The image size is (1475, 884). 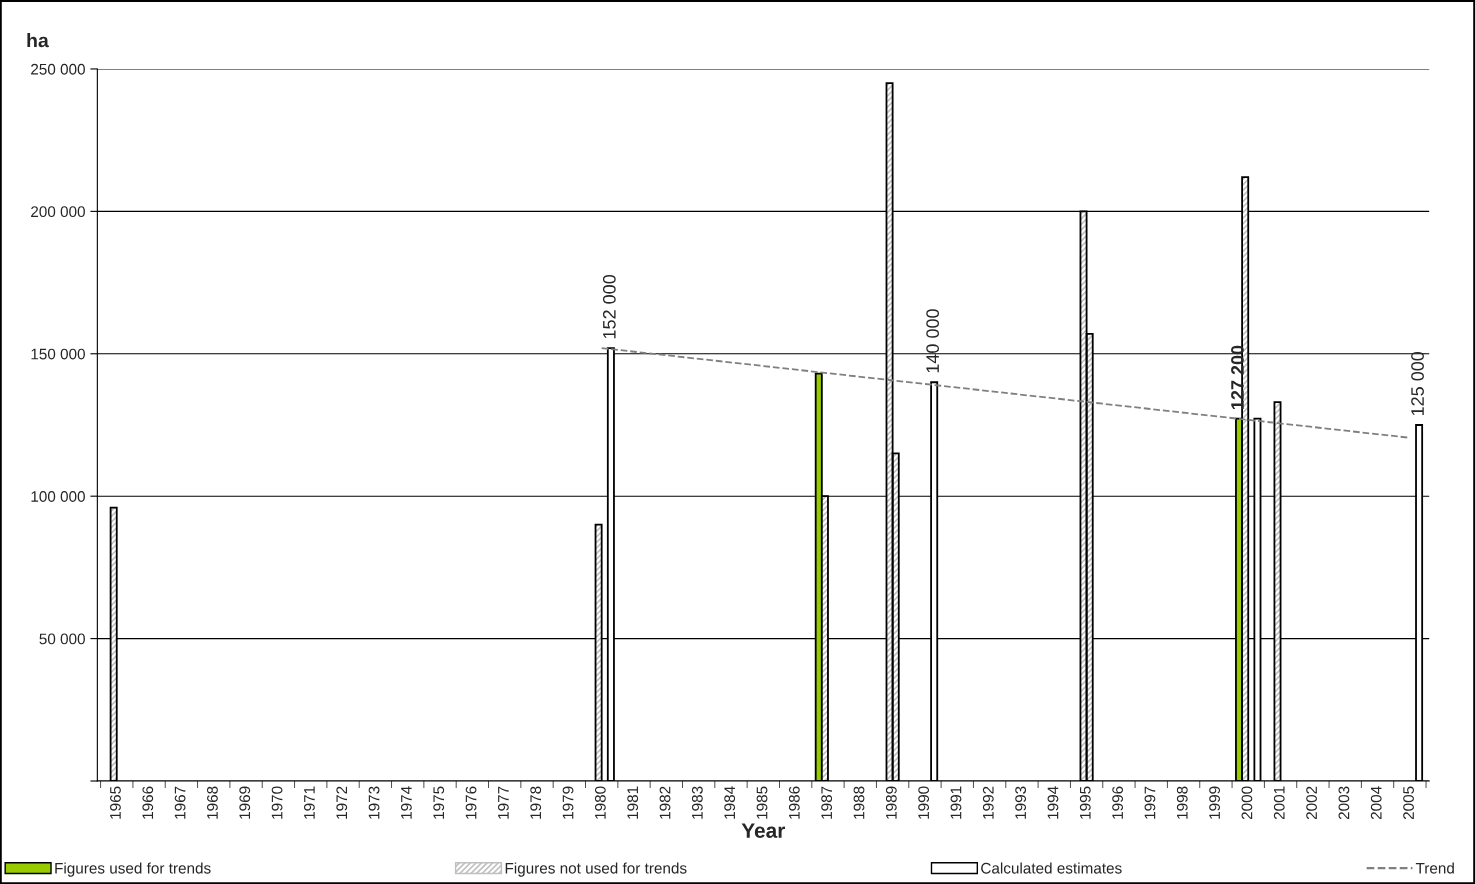 What do you see at coordinates (133, 869) in the screenshot?
I see `legend-label: Figures used for trends` at bounding box center [133, 869].